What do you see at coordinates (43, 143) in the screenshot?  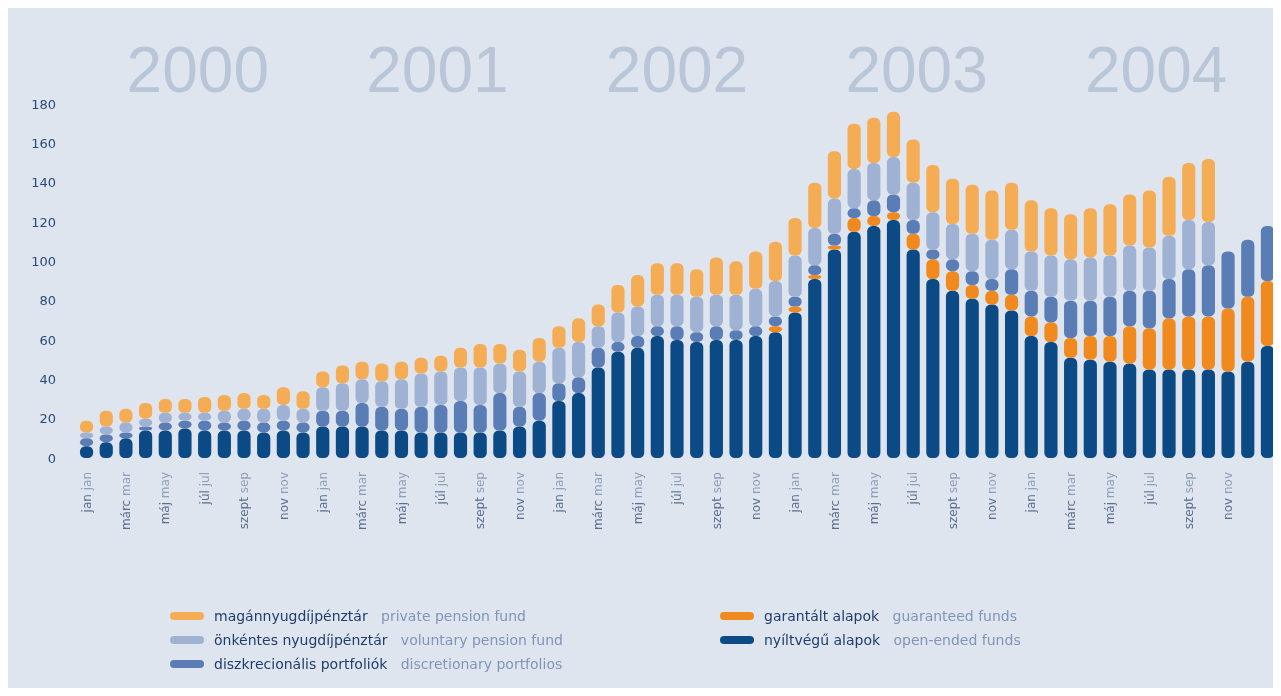 I see `y-tick-label: 160` at bounding box center [43, 143].